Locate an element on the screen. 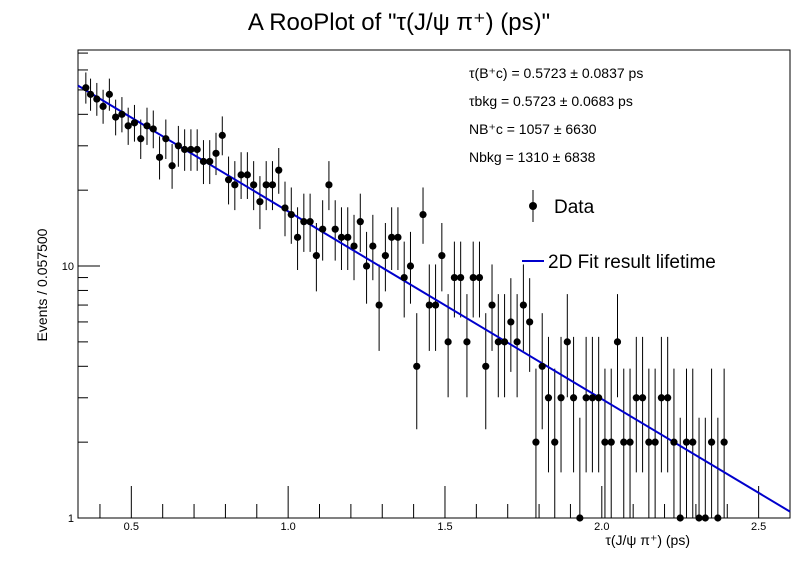 This screenshot has width=798, height=575. fit-annotation-tau-bc: τ(B⁺c) = 0.5723 ± 0.0837 ps is located at coordinates (556, 73).